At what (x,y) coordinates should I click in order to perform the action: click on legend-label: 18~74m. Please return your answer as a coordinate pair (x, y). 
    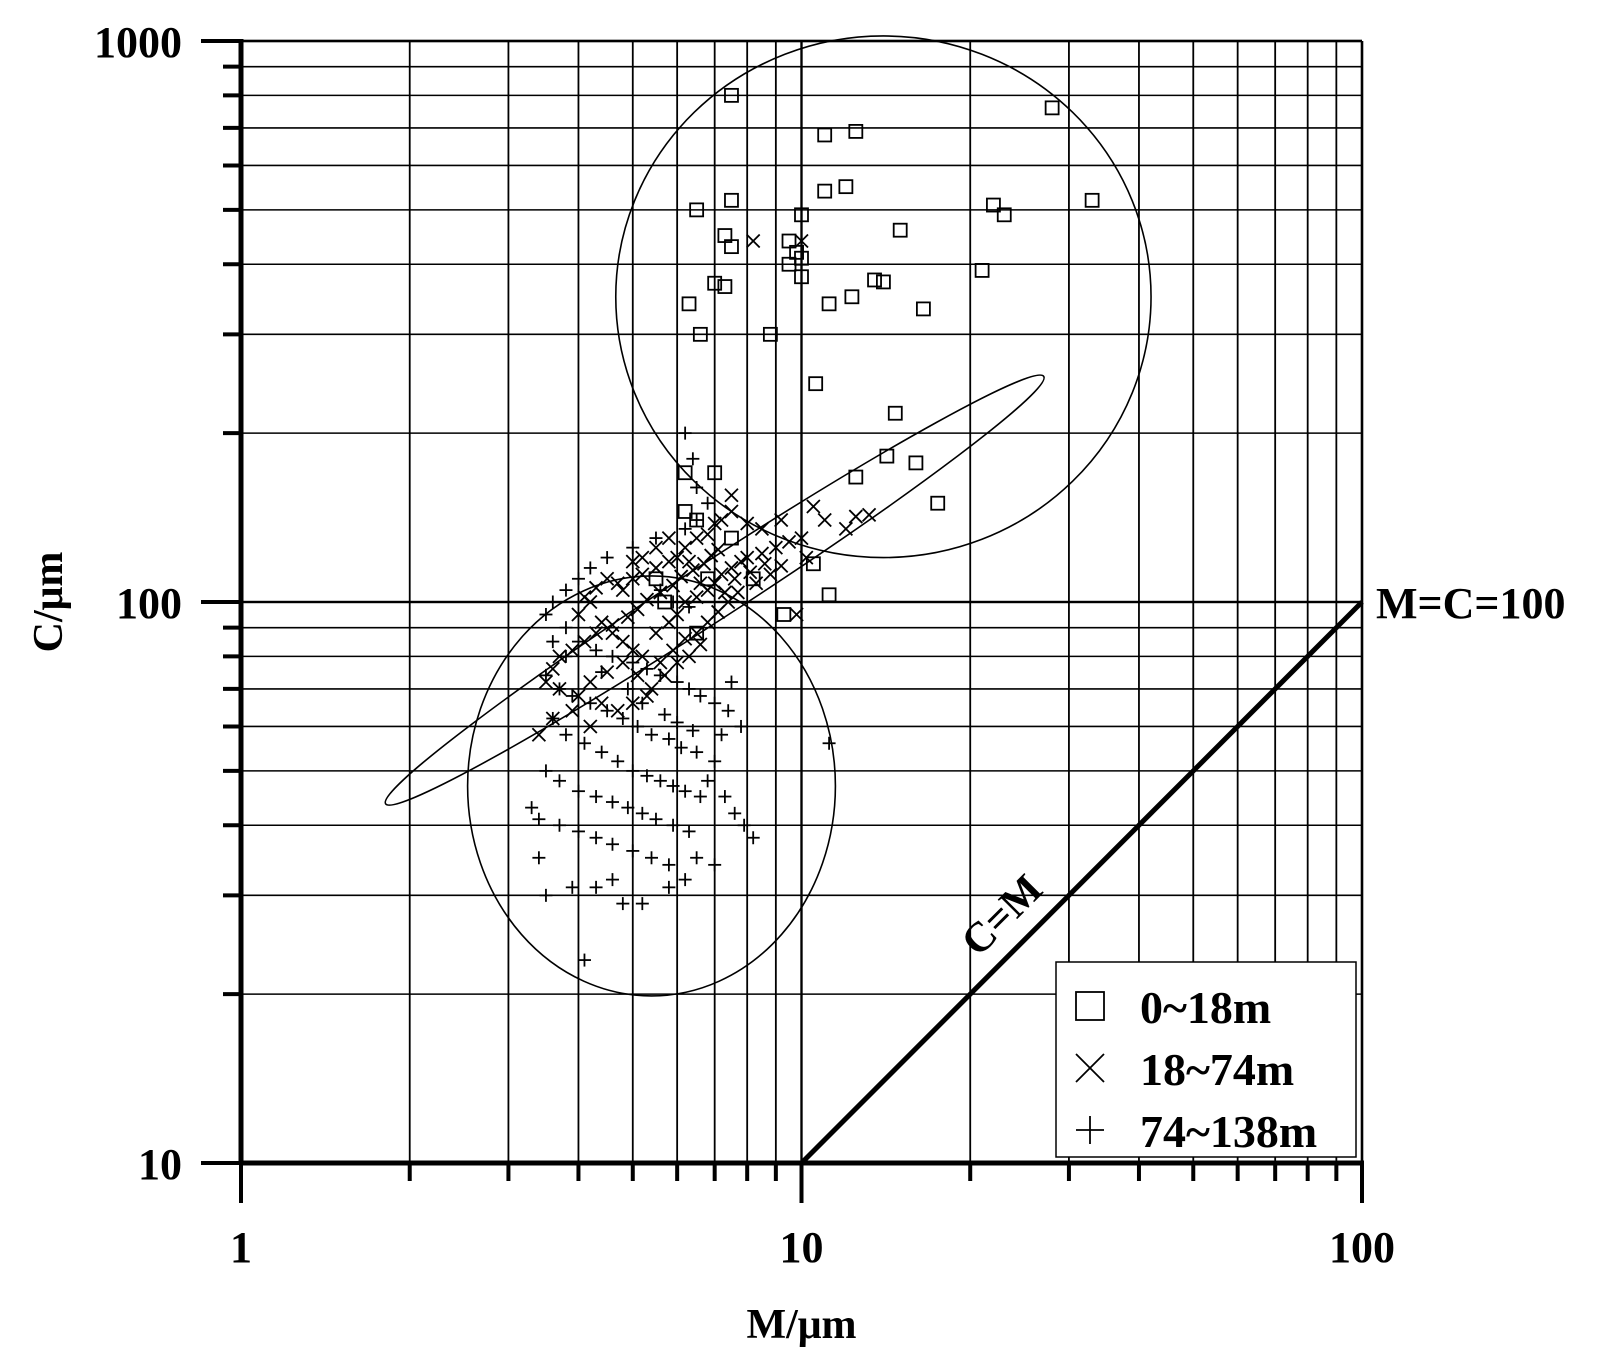
    Looking at the image, I should click on (1217, 1069).